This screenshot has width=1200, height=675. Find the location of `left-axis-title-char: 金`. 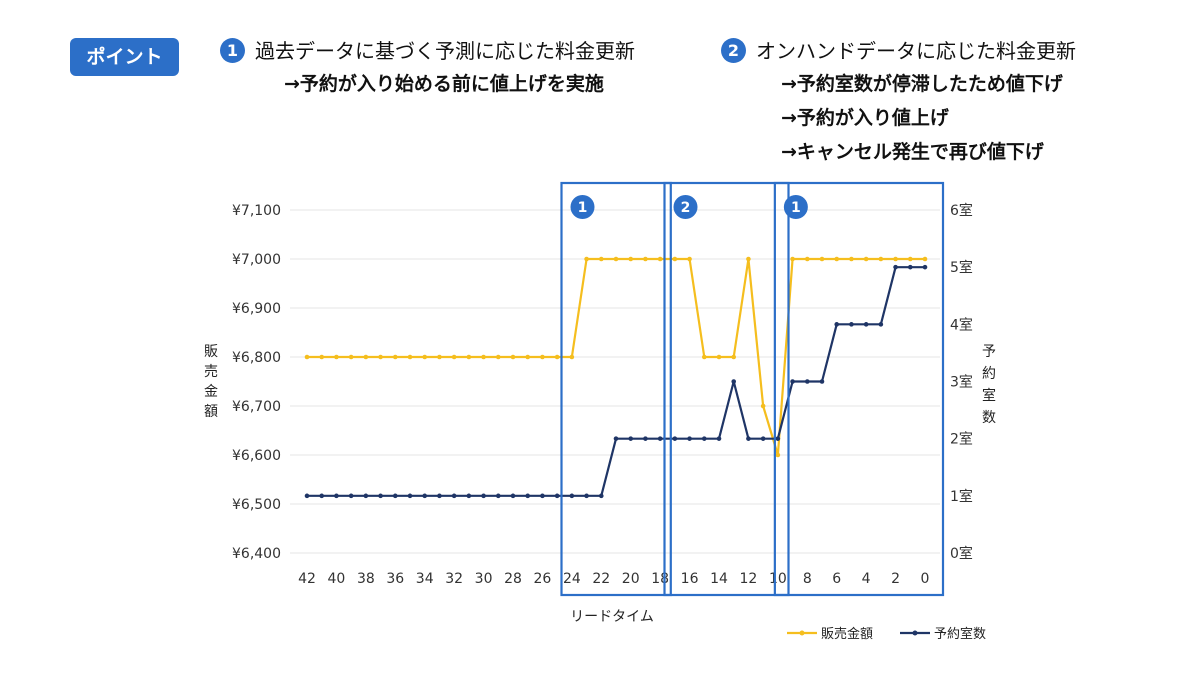

left-axis-title-char: 金 is located at coordinates (211, 392).